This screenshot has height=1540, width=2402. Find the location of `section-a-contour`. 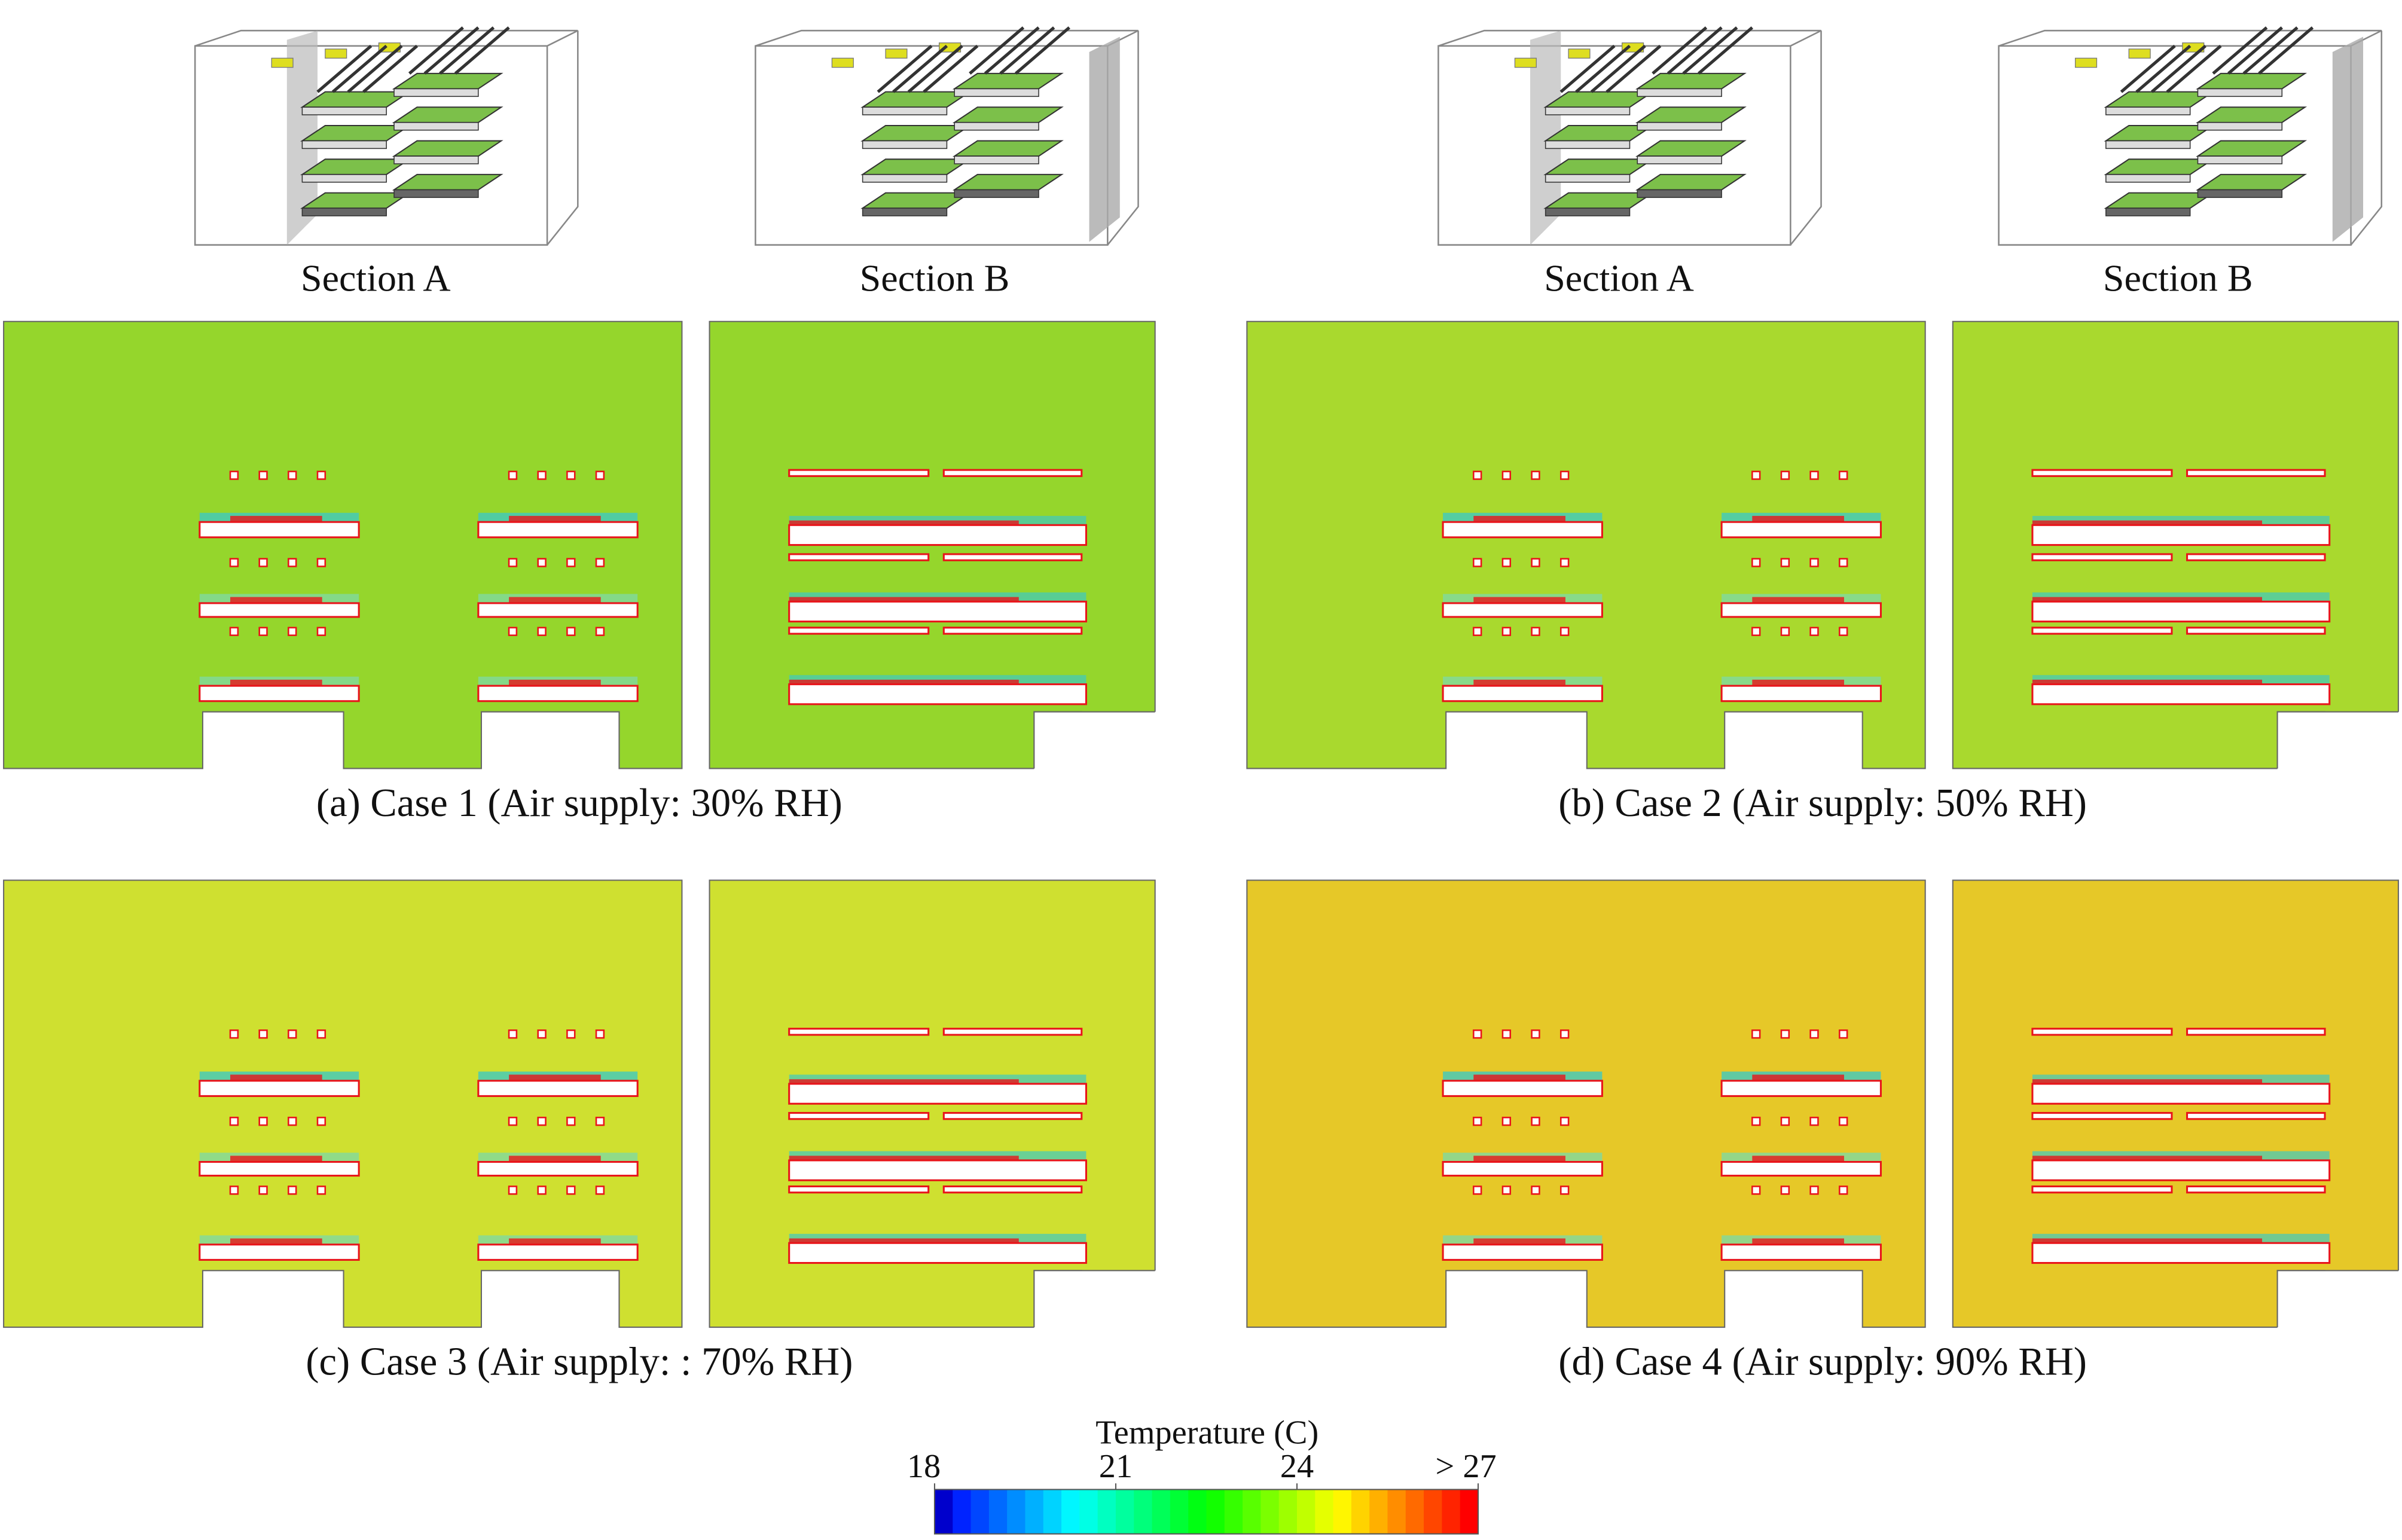

section-a-contour is located at coordinates (343, 1103).